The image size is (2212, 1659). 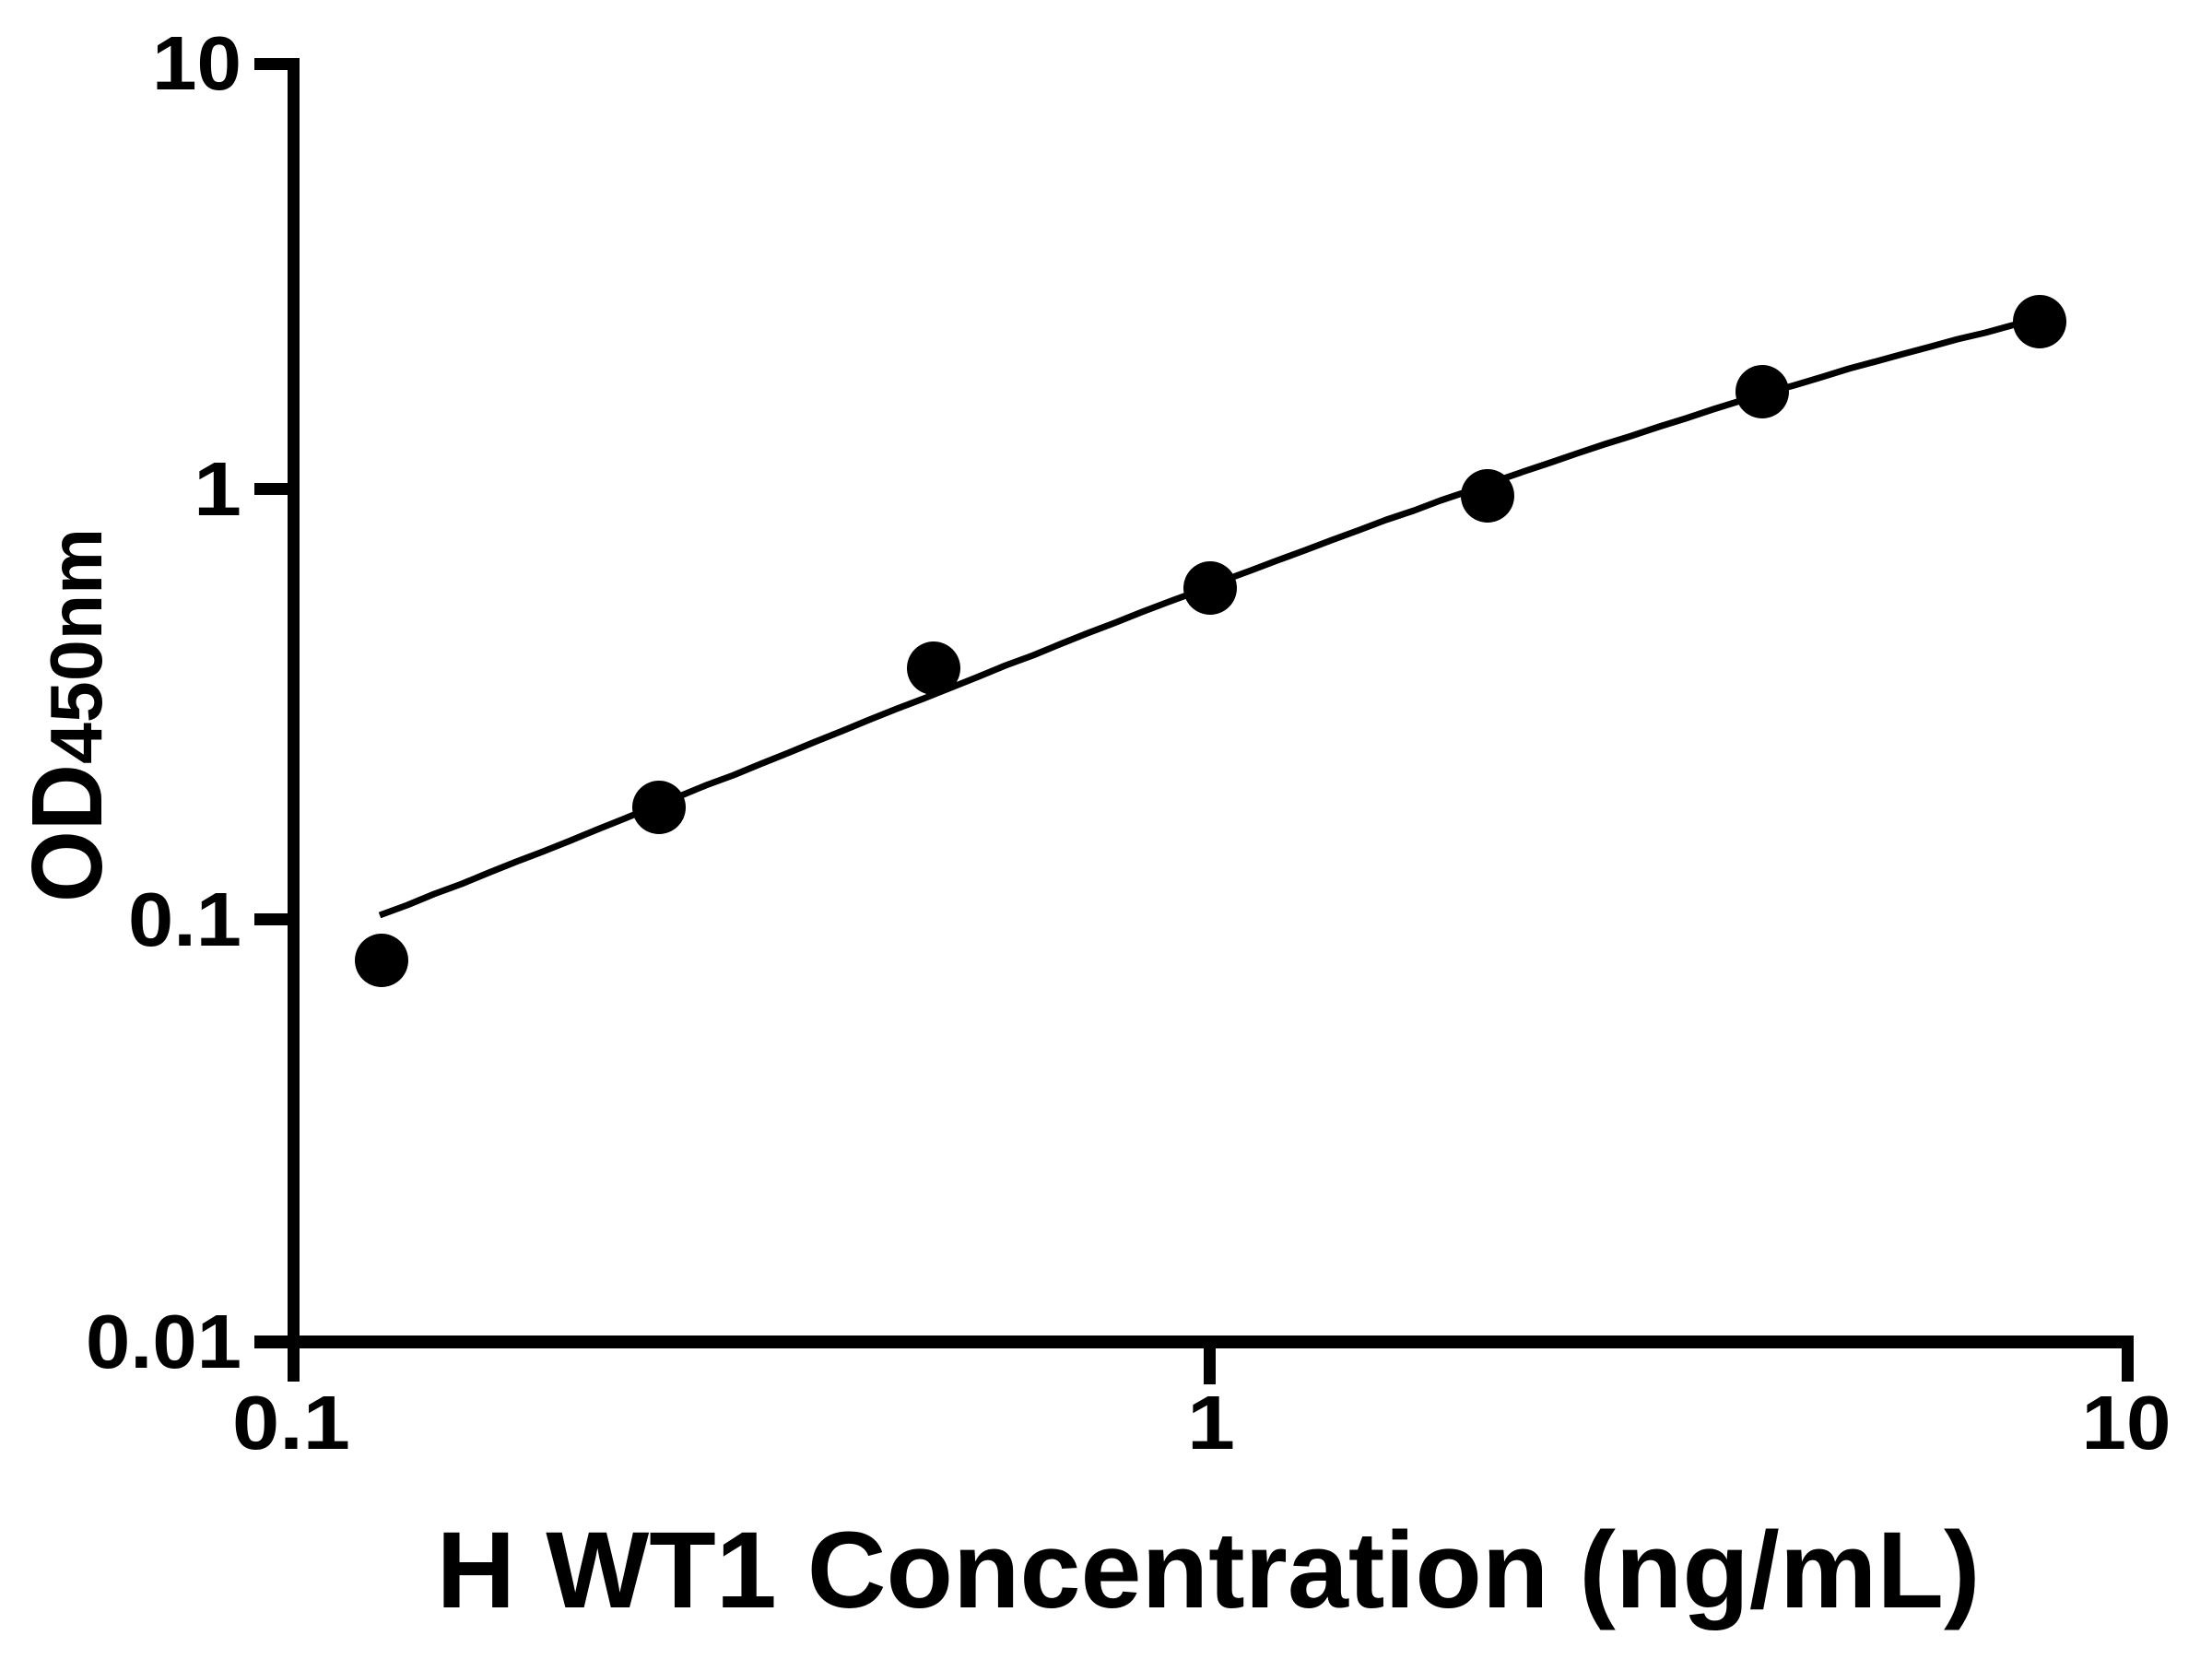 I want to click on svg-text: 450nm, so click(x=76, y=646).